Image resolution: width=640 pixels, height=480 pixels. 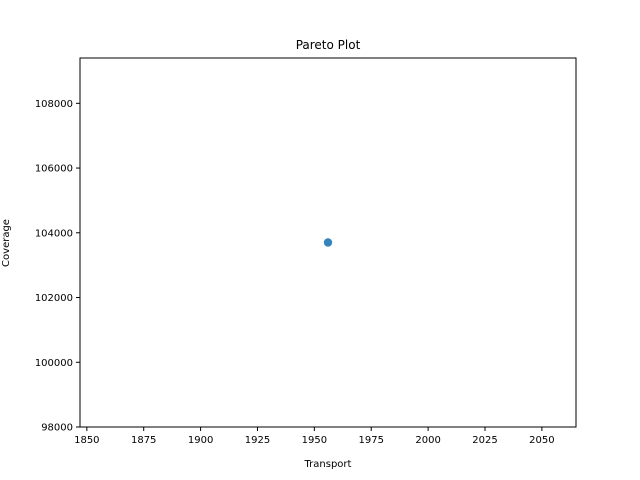 I want to click on chart-title: Pareto Plot, so click(x=328, y=45).